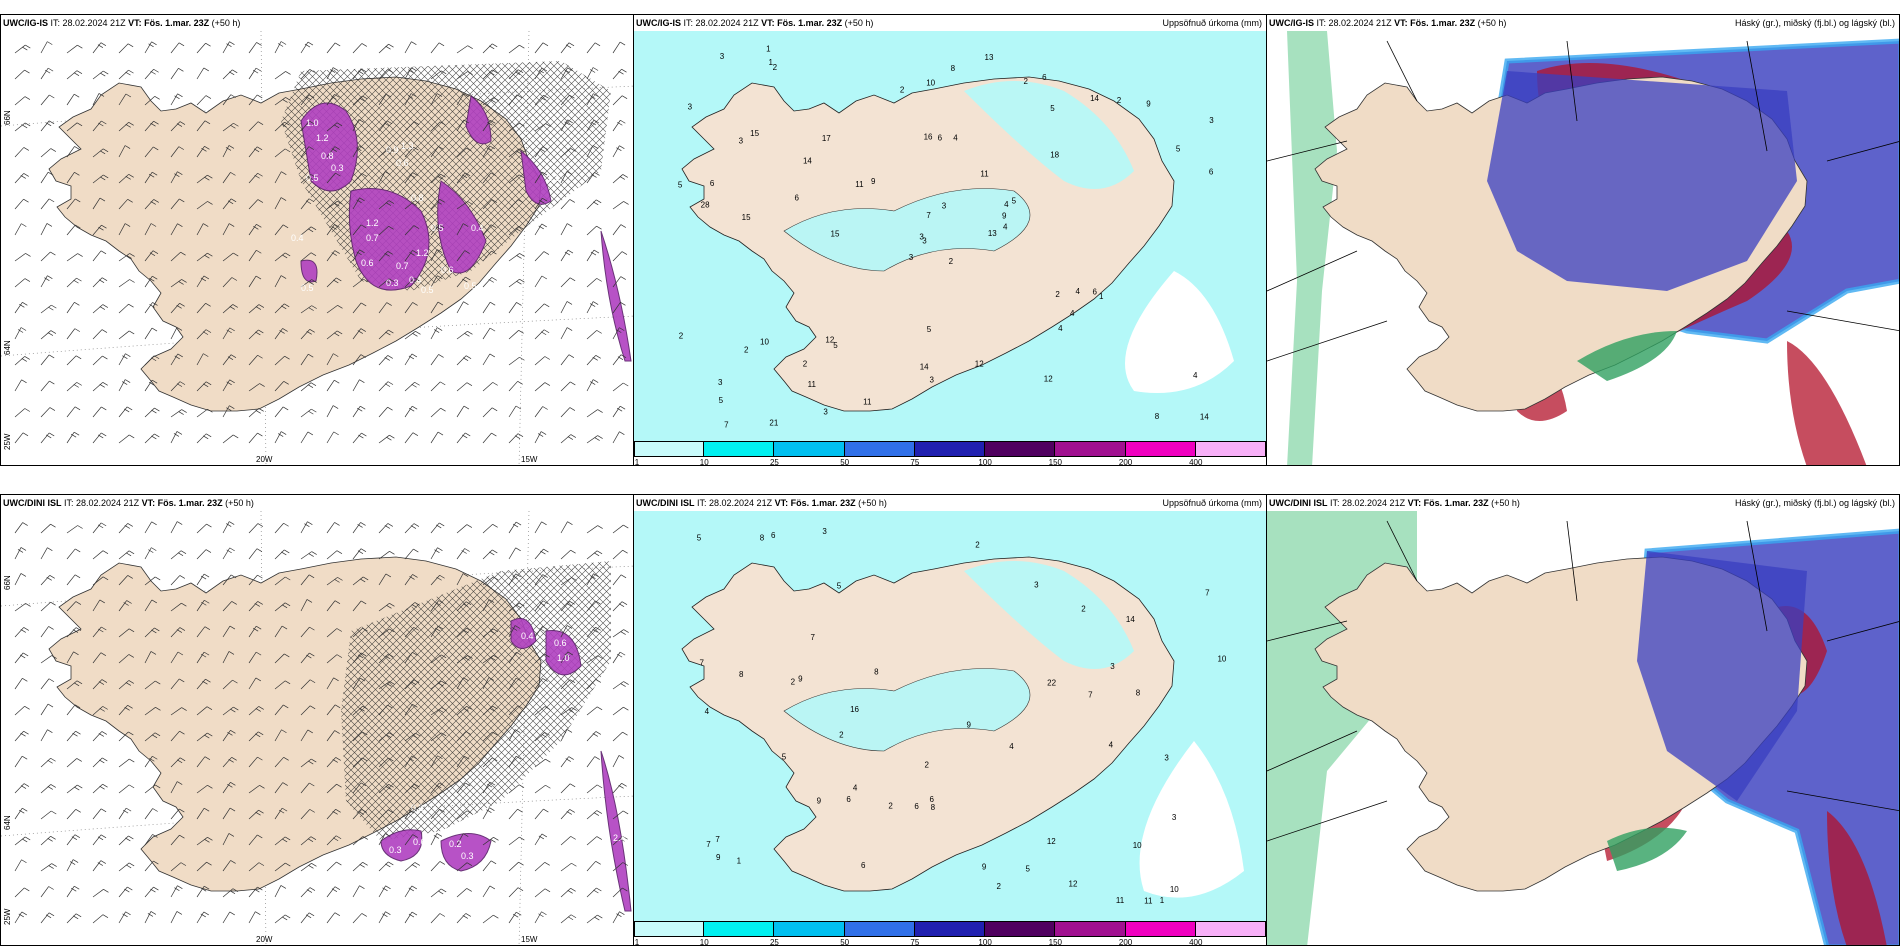  Describe the element at coordinates (768, 48) in the screenshot. I see `precip-value: 1` at that location.